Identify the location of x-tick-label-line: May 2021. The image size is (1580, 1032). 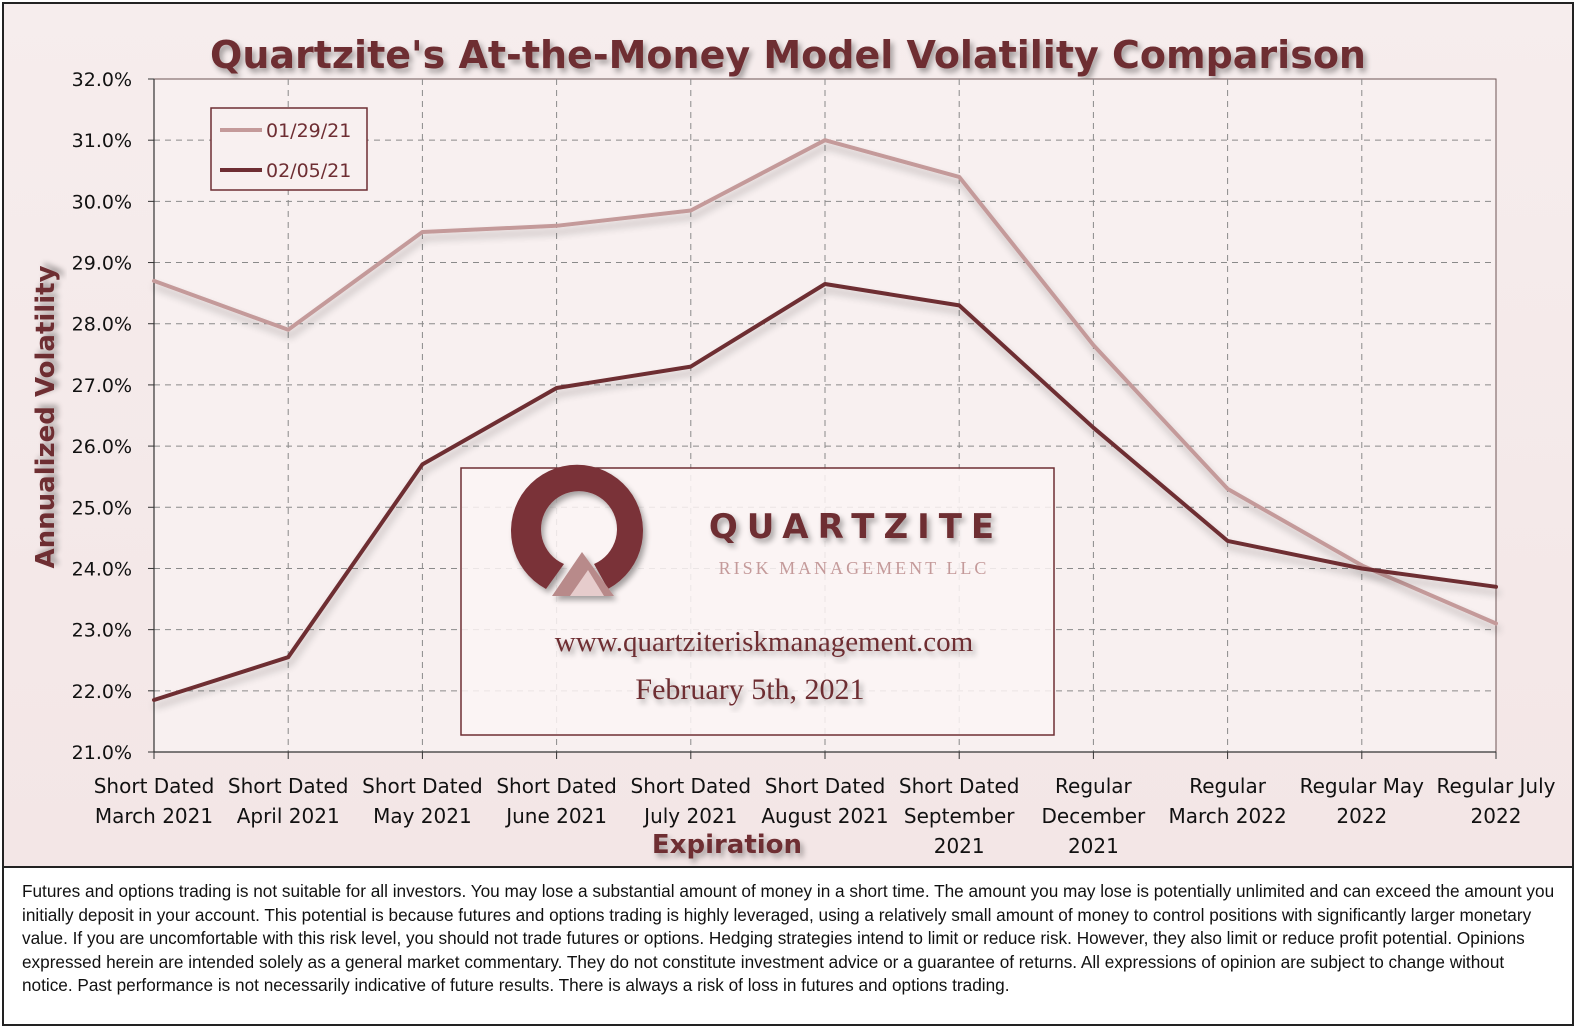
(422, 816).